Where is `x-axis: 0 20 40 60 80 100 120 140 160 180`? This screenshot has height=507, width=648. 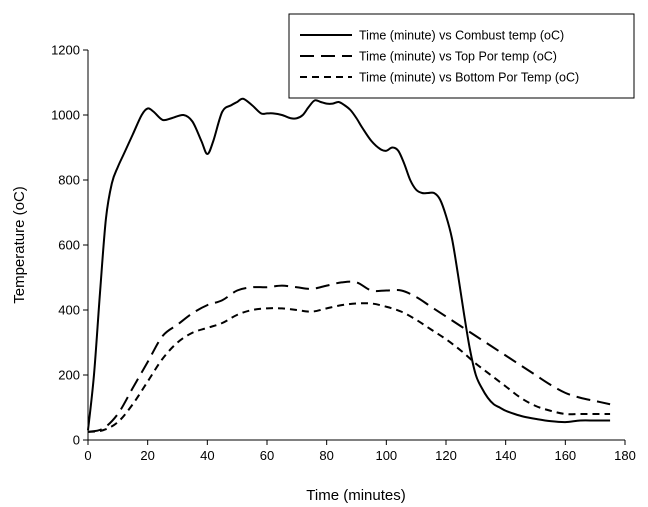
x-axis: 0 20 40 60 80 100 120 140 160 180 is located at coordinates (360, 451).